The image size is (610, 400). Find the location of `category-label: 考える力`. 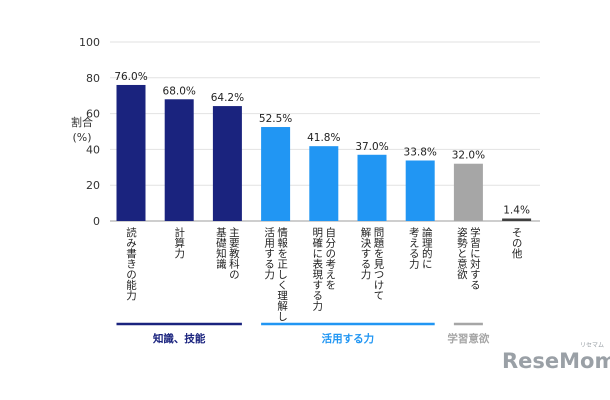

category-label: 考える力 is located at coordinates (414, 248).